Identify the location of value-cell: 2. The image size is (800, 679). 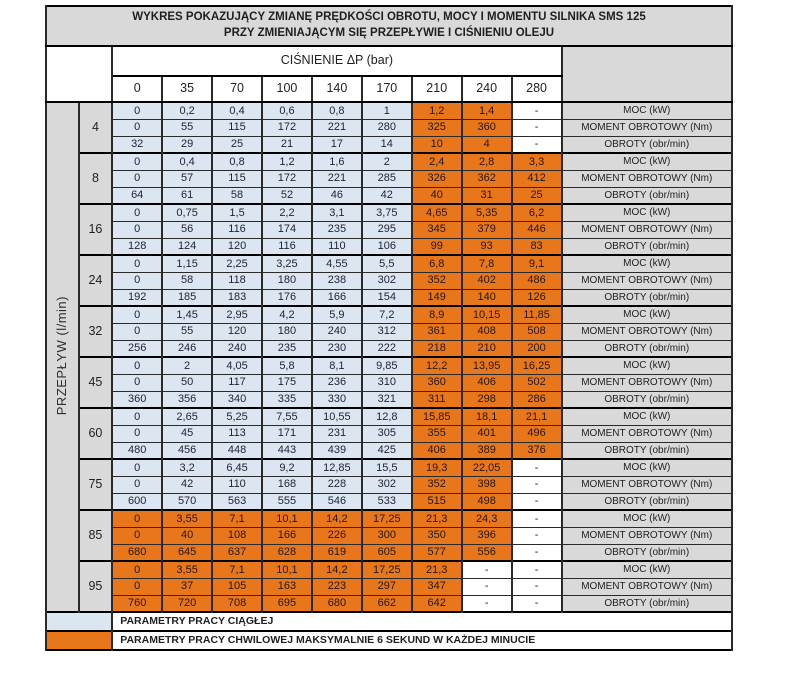
(386, 161).